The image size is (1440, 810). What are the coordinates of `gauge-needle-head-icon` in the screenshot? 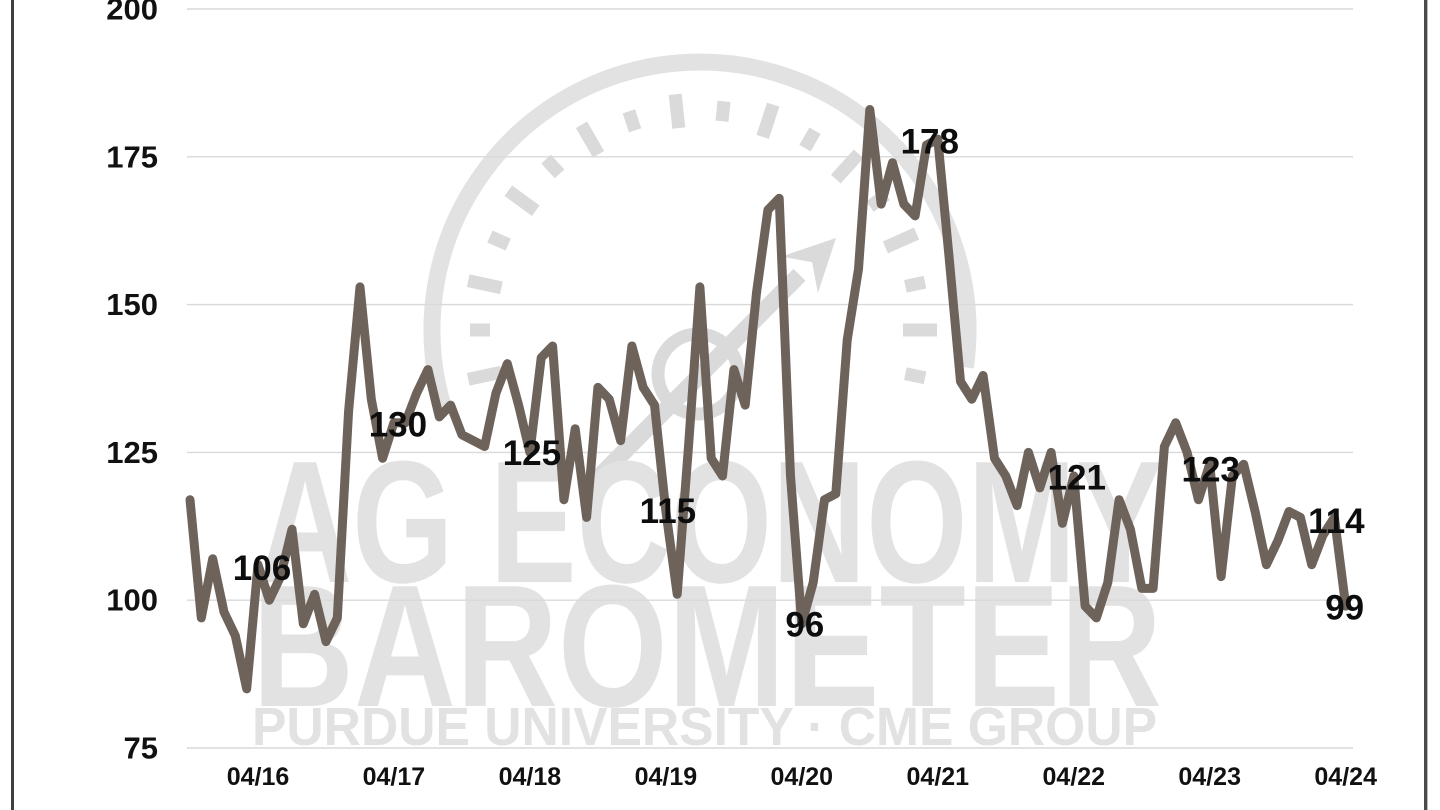 It's located at (808, 265).